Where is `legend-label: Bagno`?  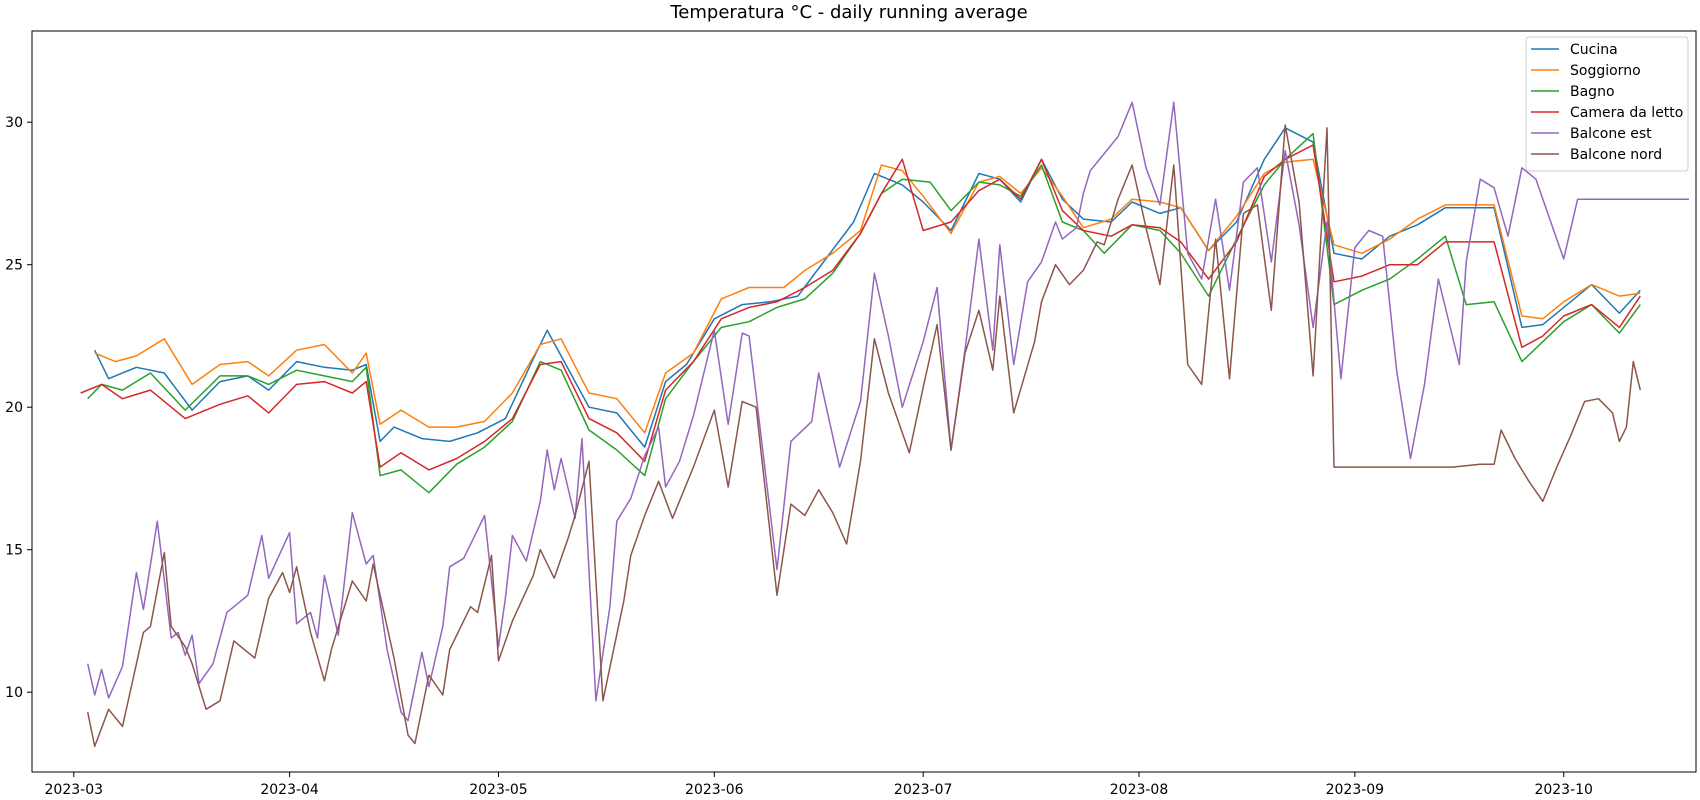 legend-label: Bagno is located at coordinates (1592, 92).